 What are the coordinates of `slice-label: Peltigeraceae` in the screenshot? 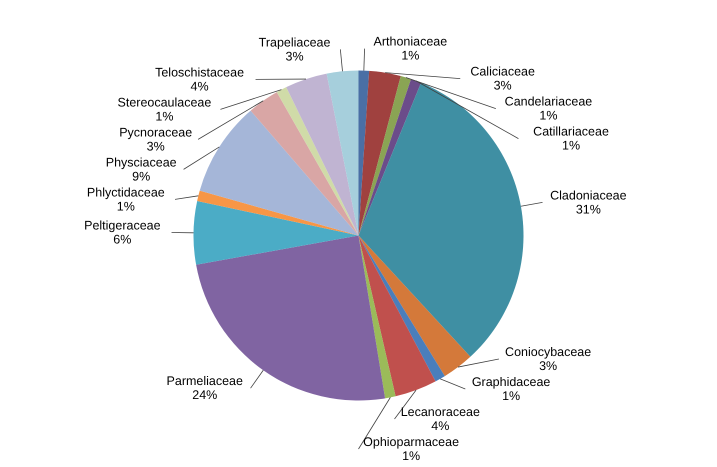 It's located at (122, 225).